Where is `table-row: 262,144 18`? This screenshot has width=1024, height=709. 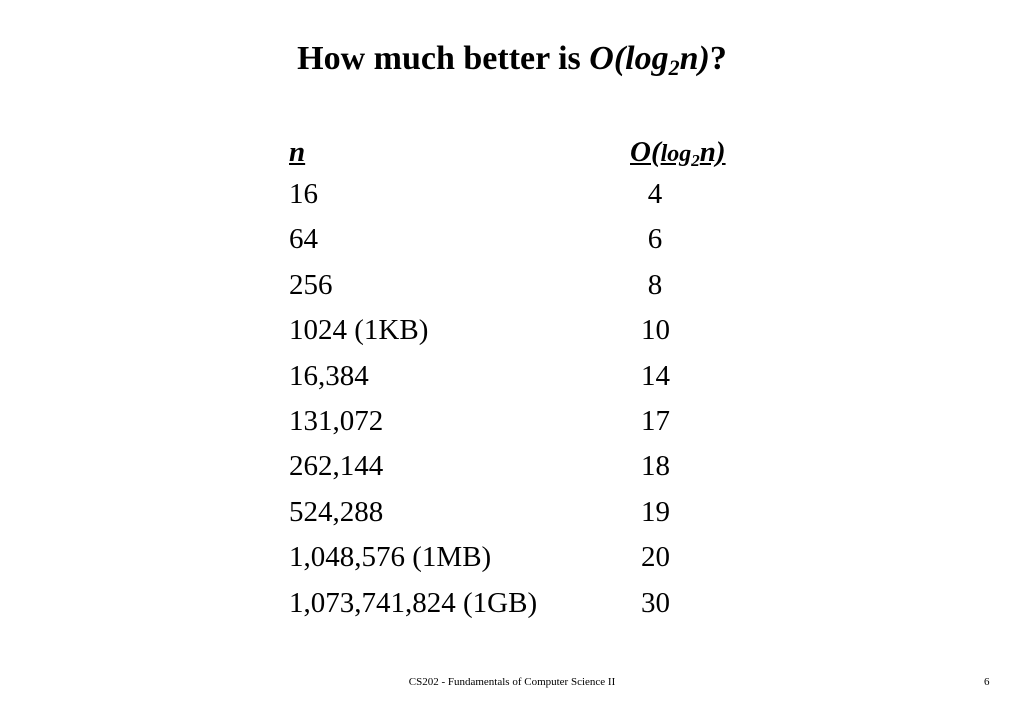 table-row: 262,144 18 is located at coordinates (519, 466).